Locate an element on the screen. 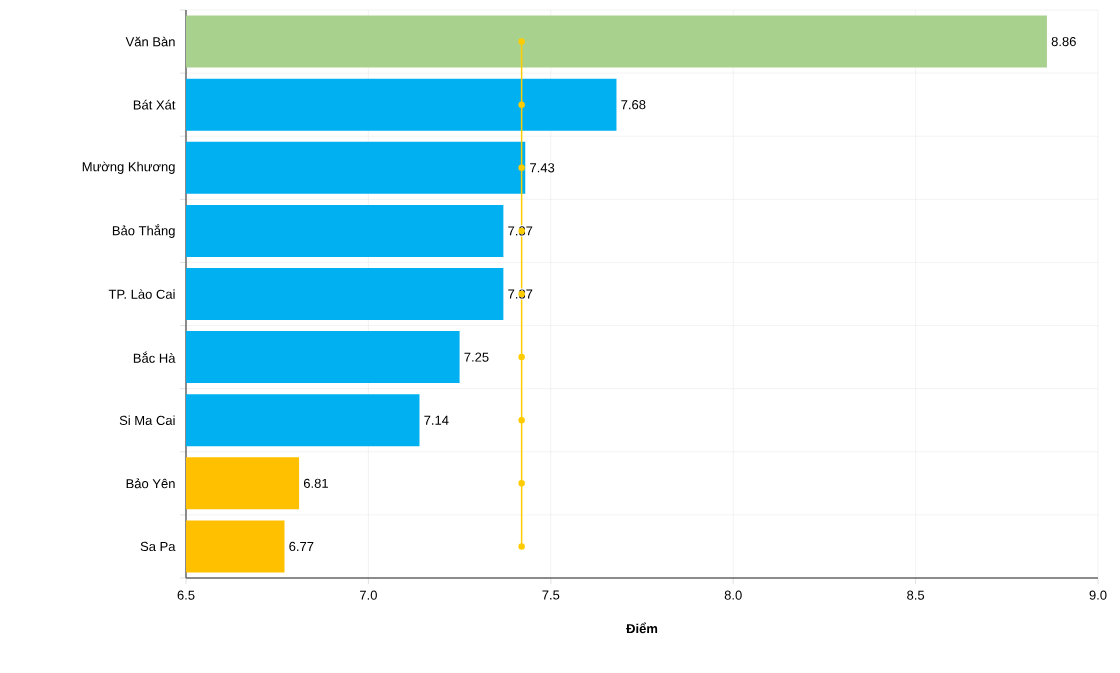 This screenshot has width=1120, height=673. y-tick-label: Bát Xát is located at coordinates (154, 104).